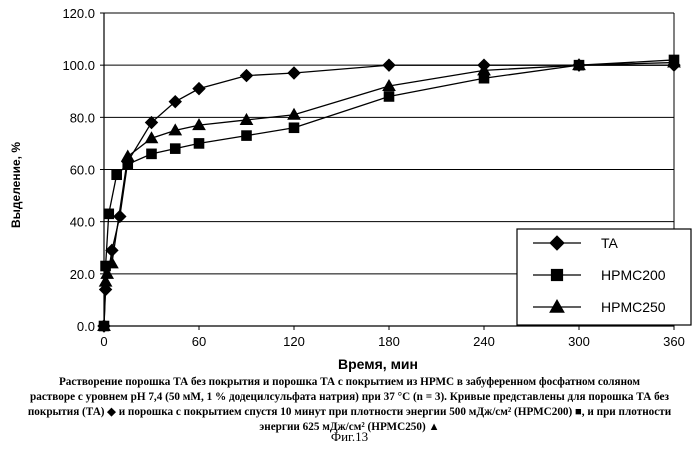 This screenshot has height=452, width=699. Describe the element at coordinates (633, 307) in the screenshot. I see `legend-label: HPMC250` at that location.